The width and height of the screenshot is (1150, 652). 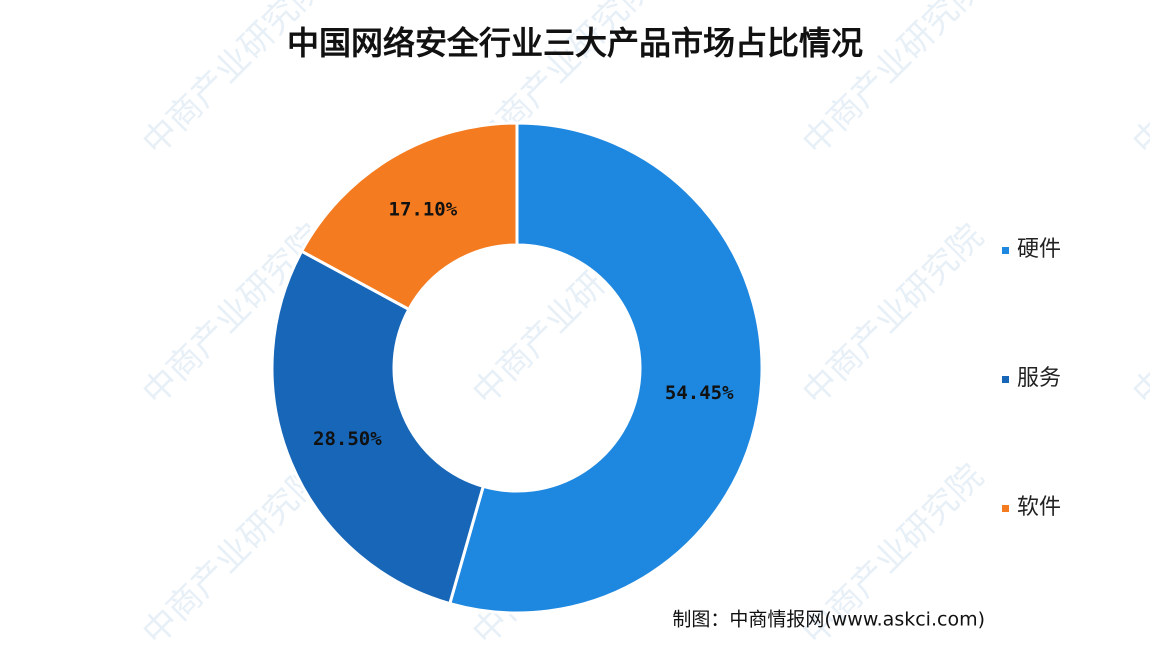 I want to click on data-label: 54.45%, so click(x=699, y=393).